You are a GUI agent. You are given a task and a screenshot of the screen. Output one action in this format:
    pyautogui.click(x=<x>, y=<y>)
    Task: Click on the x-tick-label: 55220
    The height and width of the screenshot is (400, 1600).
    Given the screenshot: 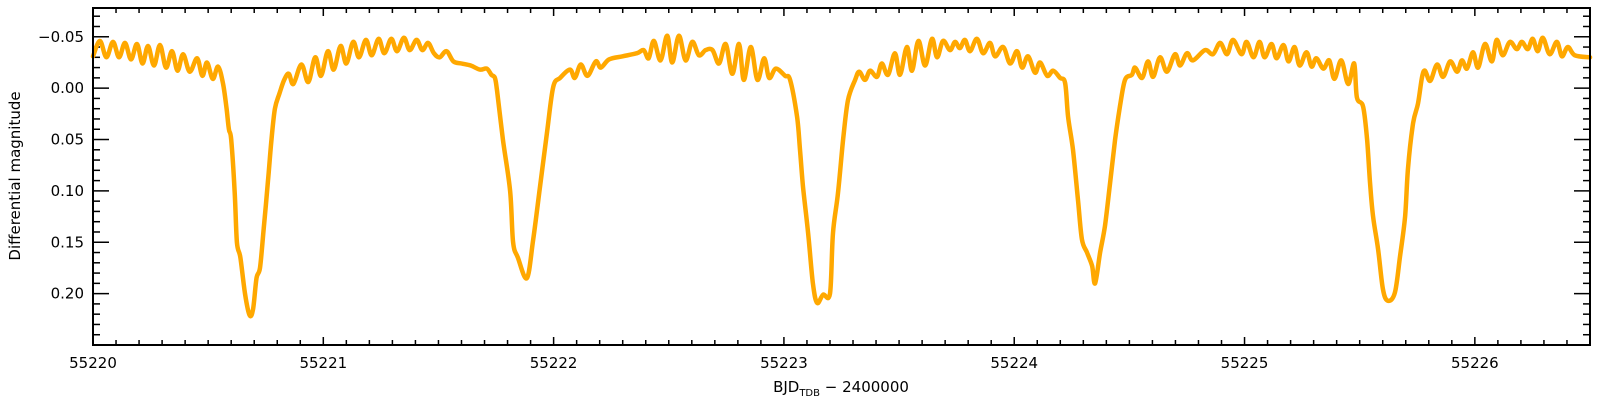 What is the action you would take?
    pyautogui.click(x=93, y=363)
    